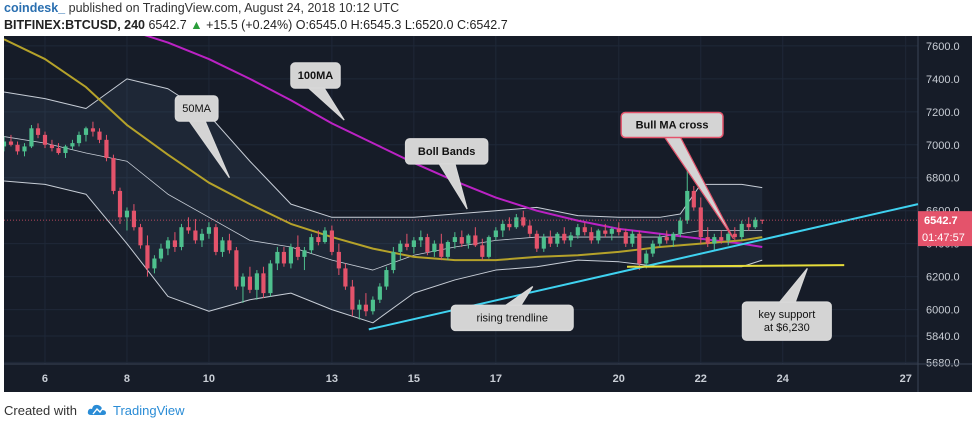 This screenshot has width=972, height=422. Describe the element at coordinates (401, 25) in the screenshot. I see `ohlc-values: O:6545.0 H:6545.3 L:6520.0 C:6542.7` at that location.